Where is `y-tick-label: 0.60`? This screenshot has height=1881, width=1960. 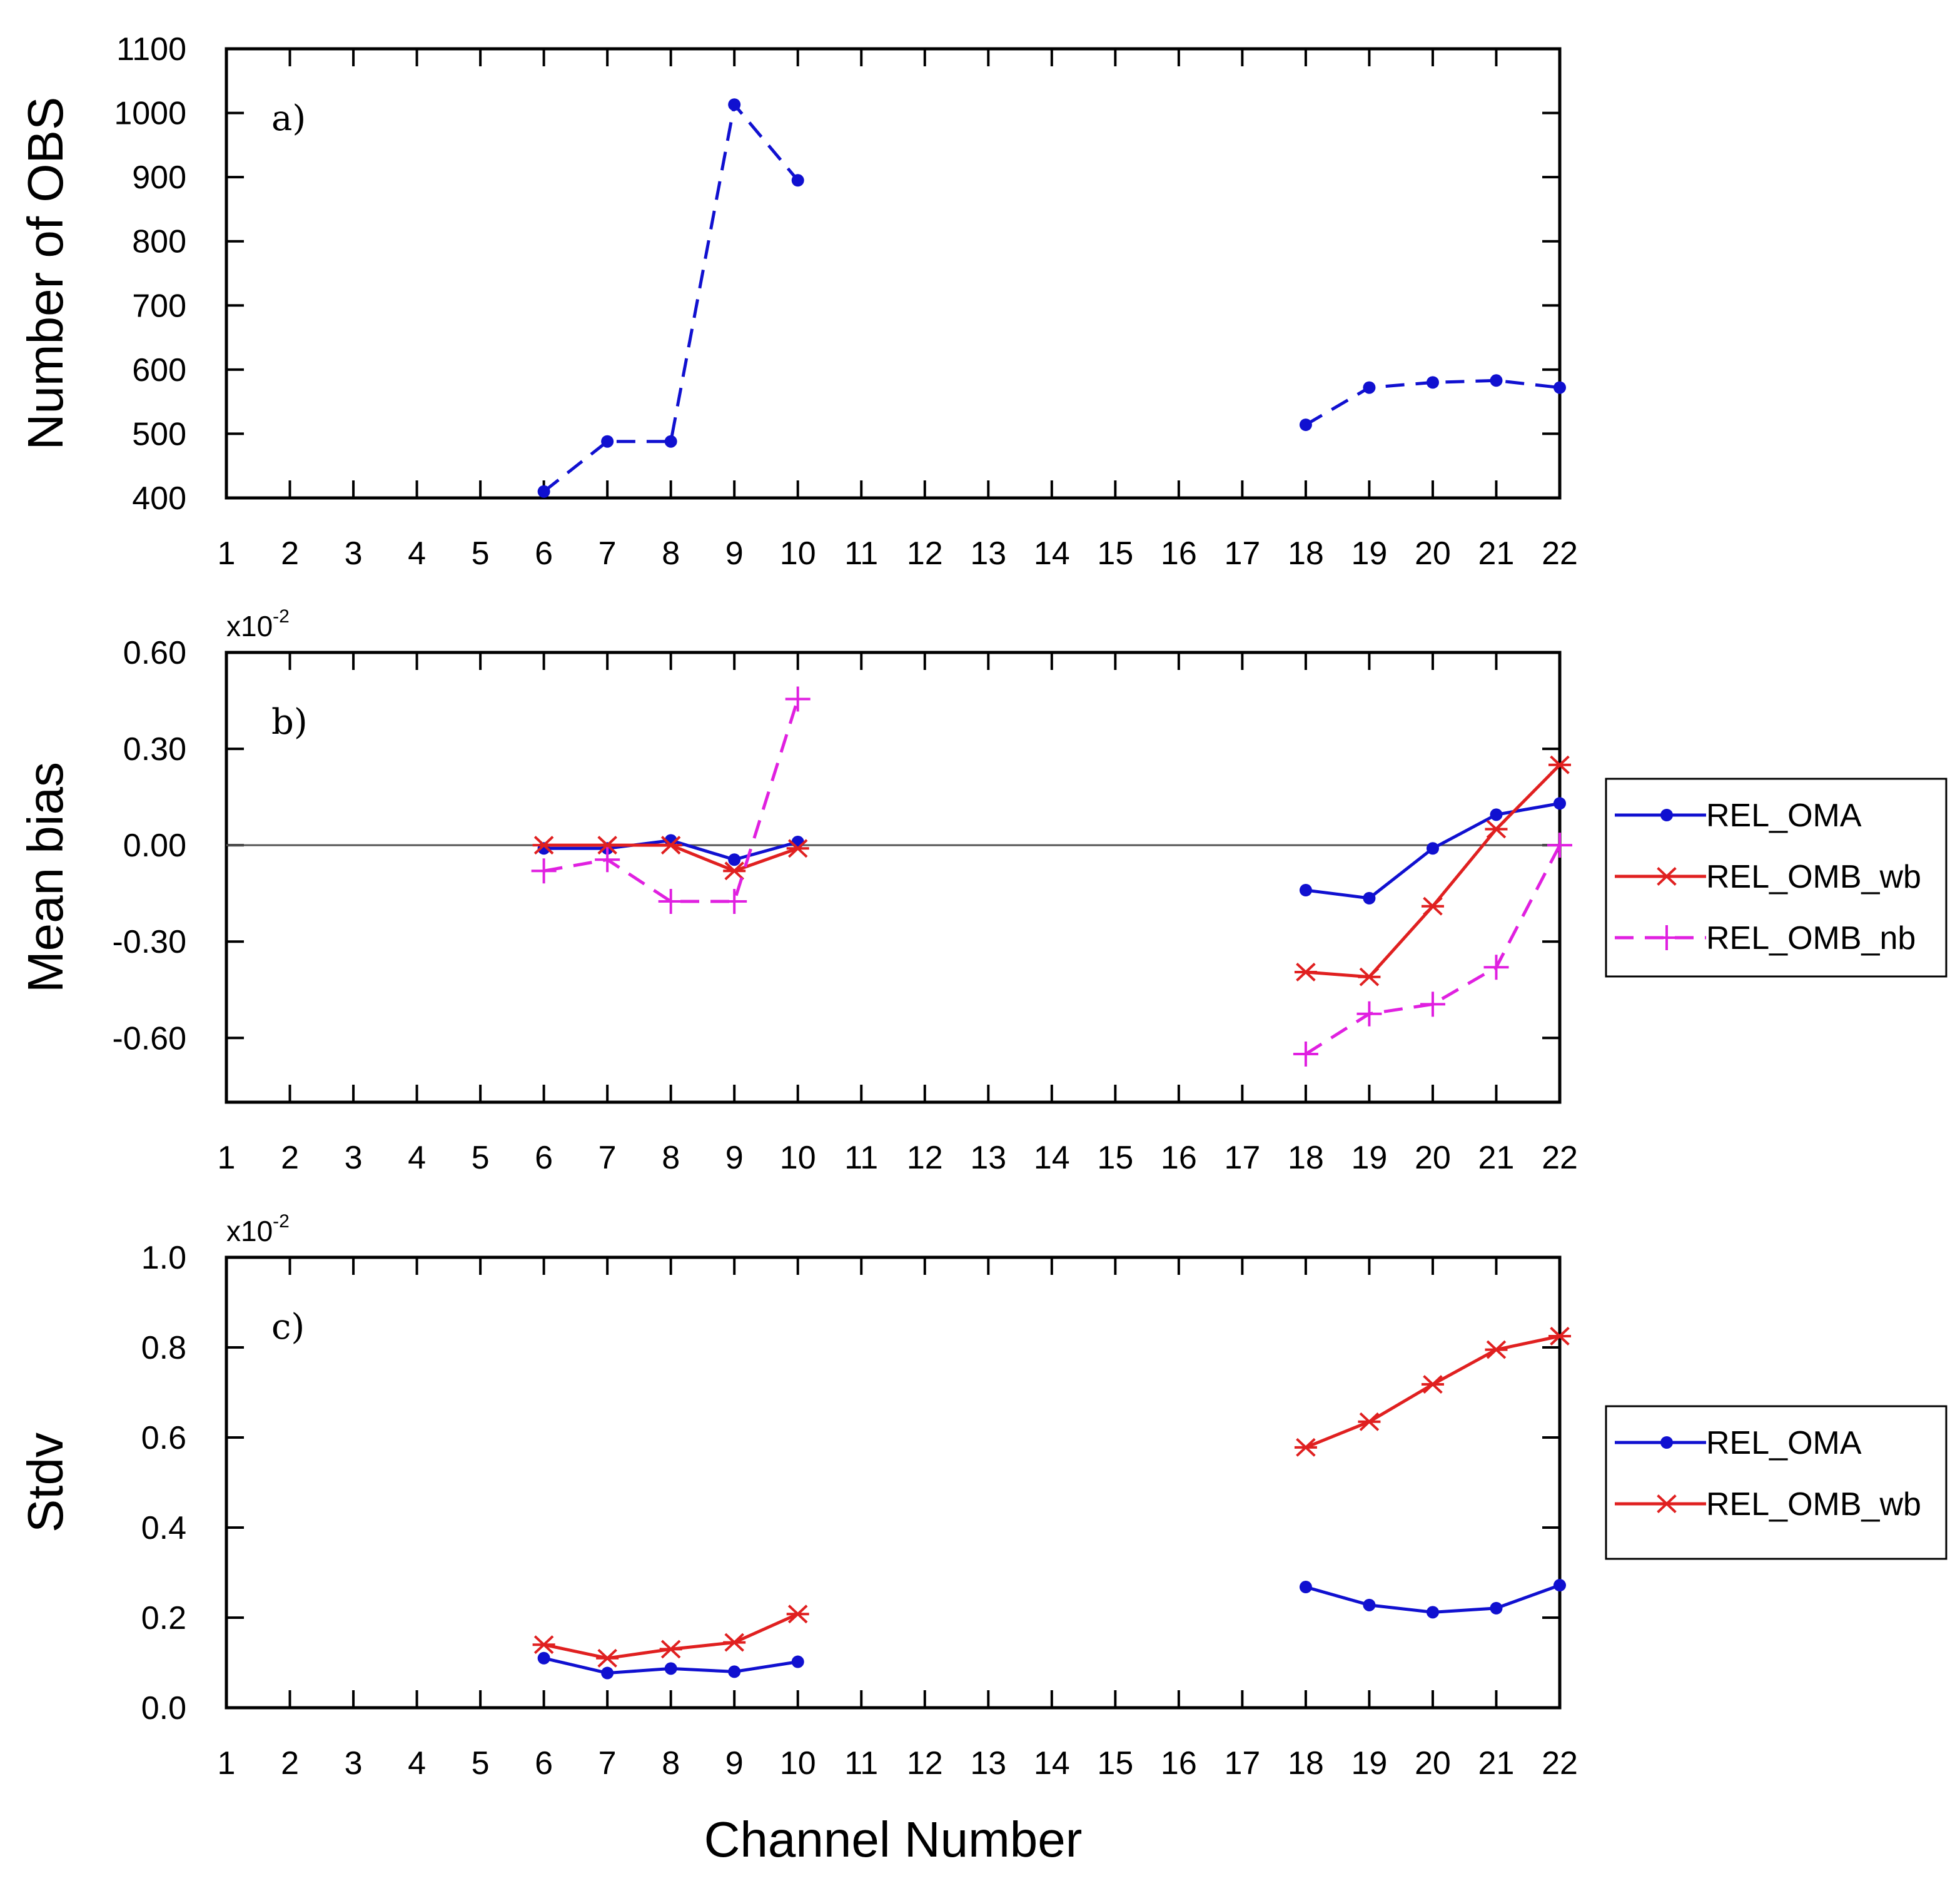
y-tick-label: 0.60 is located at coordinates (154, 653).